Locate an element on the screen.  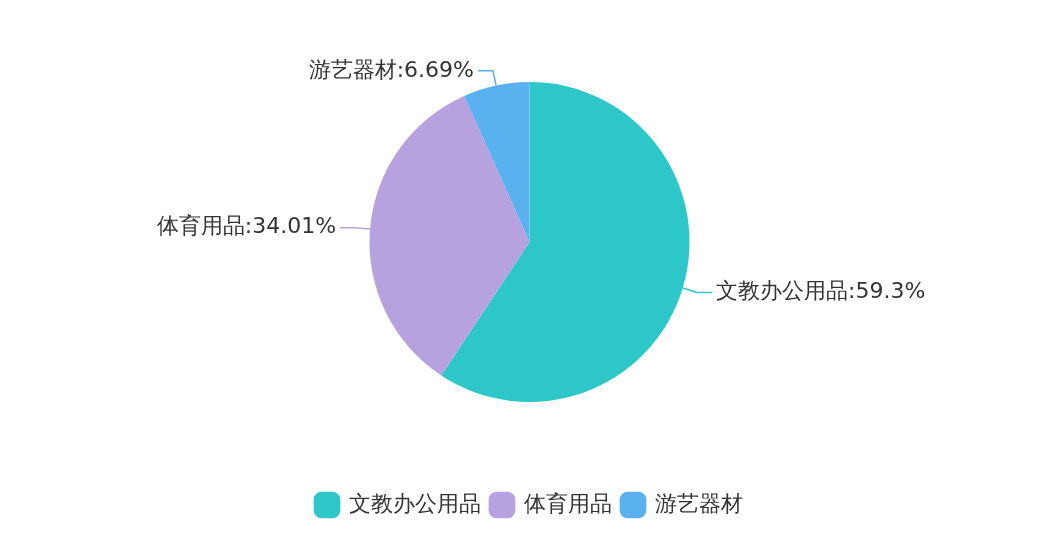
data-label: 文教办公用品:59.3% is located at coordinates (821, 291).